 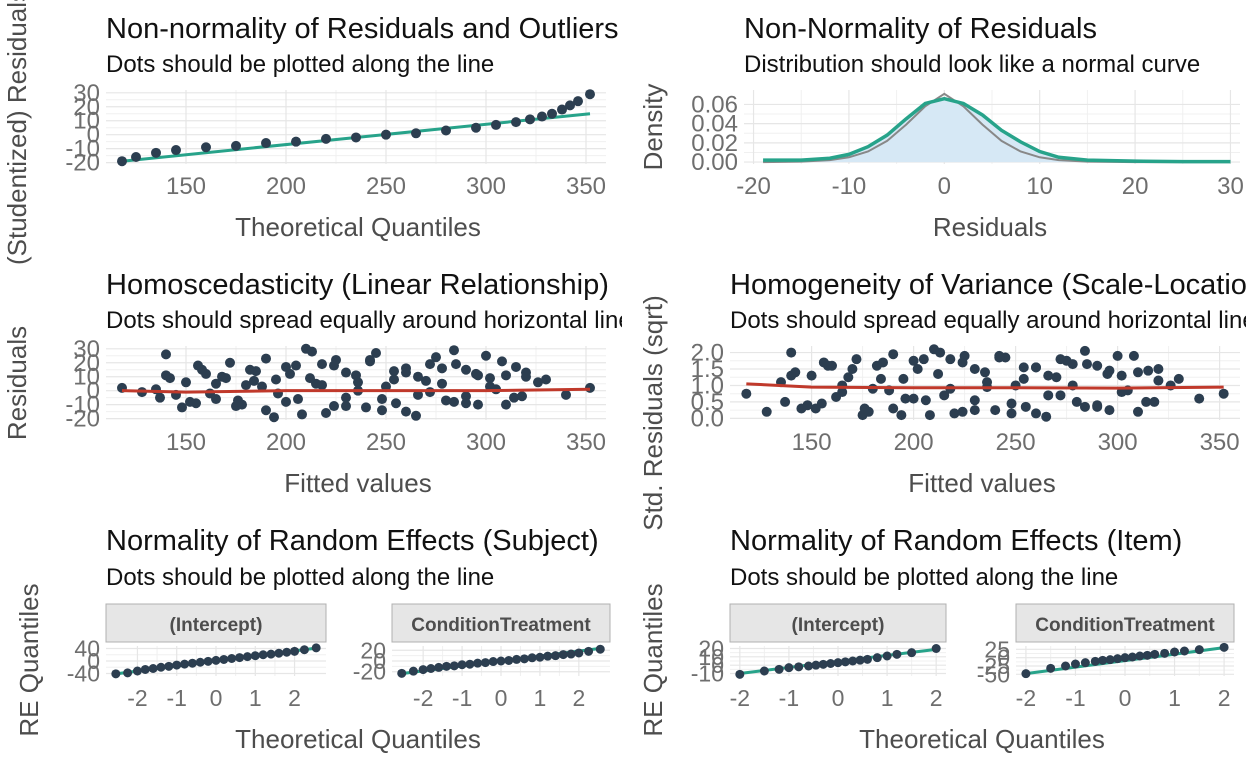 What do you see at coordinates (286, 186) in the screenshot?
I see `x-tick-label: 200` at bounding box center [286, 186].